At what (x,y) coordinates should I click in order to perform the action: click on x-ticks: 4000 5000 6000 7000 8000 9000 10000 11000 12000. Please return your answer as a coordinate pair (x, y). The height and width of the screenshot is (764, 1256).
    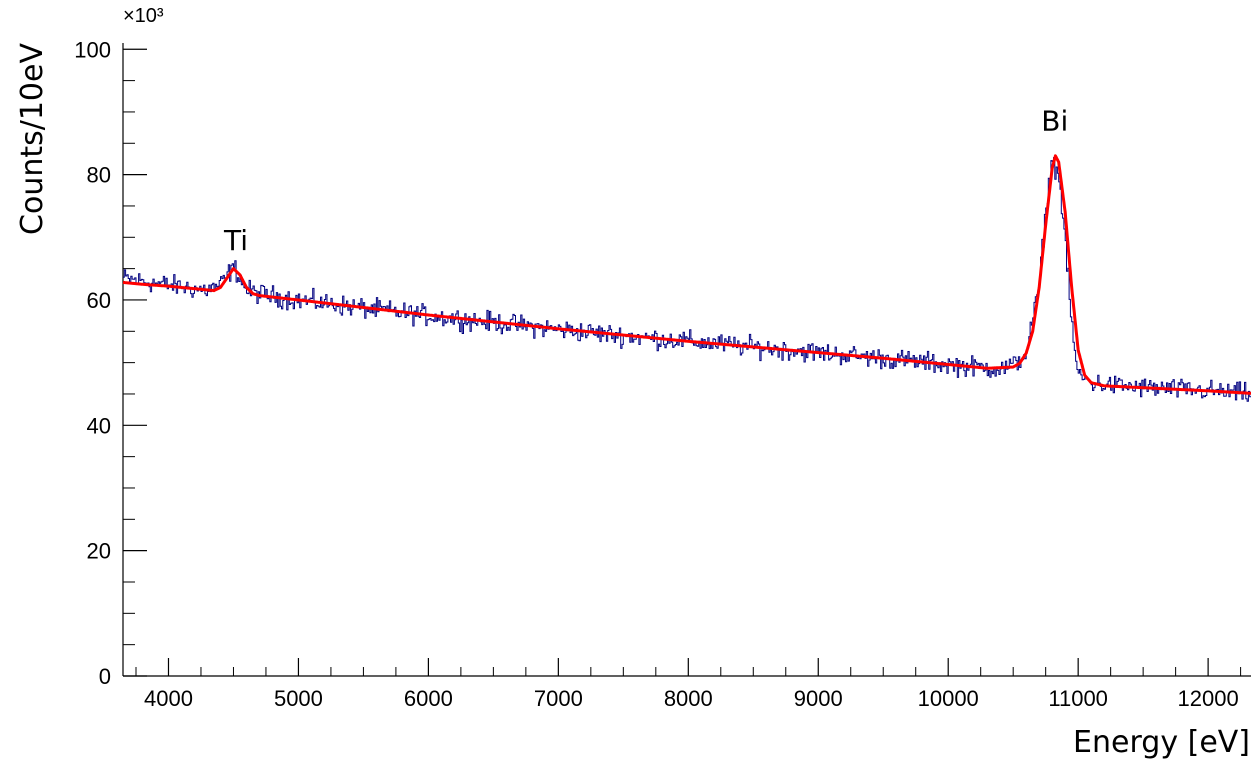
    Looking at the image, I should click on (688, 684).